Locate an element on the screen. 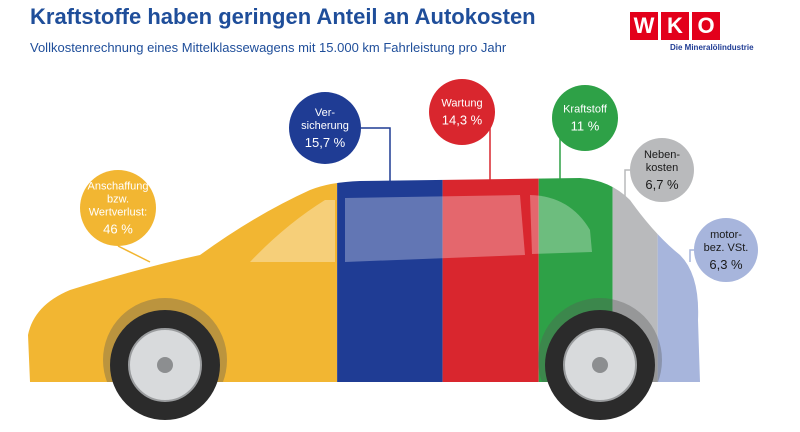 This screenshot has width=800, height=432. category-label: Kraftstoff is located at coordinates (585, 109).